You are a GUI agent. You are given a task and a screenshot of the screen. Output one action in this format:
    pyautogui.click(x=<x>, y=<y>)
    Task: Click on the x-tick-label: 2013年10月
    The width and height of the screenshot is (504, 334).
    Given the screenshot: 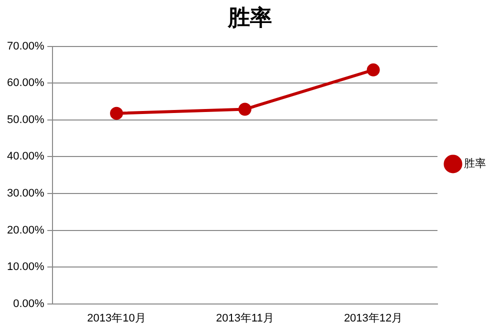 What is the action you would take?
    pyautogui.click(x=116, y=318)
    